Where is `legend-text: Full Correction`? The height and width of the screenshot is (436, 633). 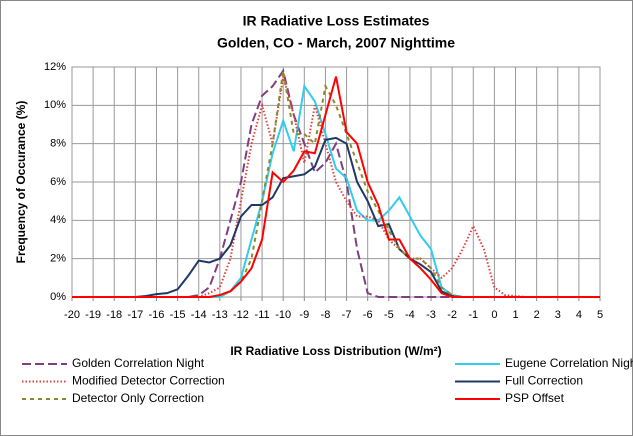 legend-text: Full Correction is located at coordinates (544, 381).